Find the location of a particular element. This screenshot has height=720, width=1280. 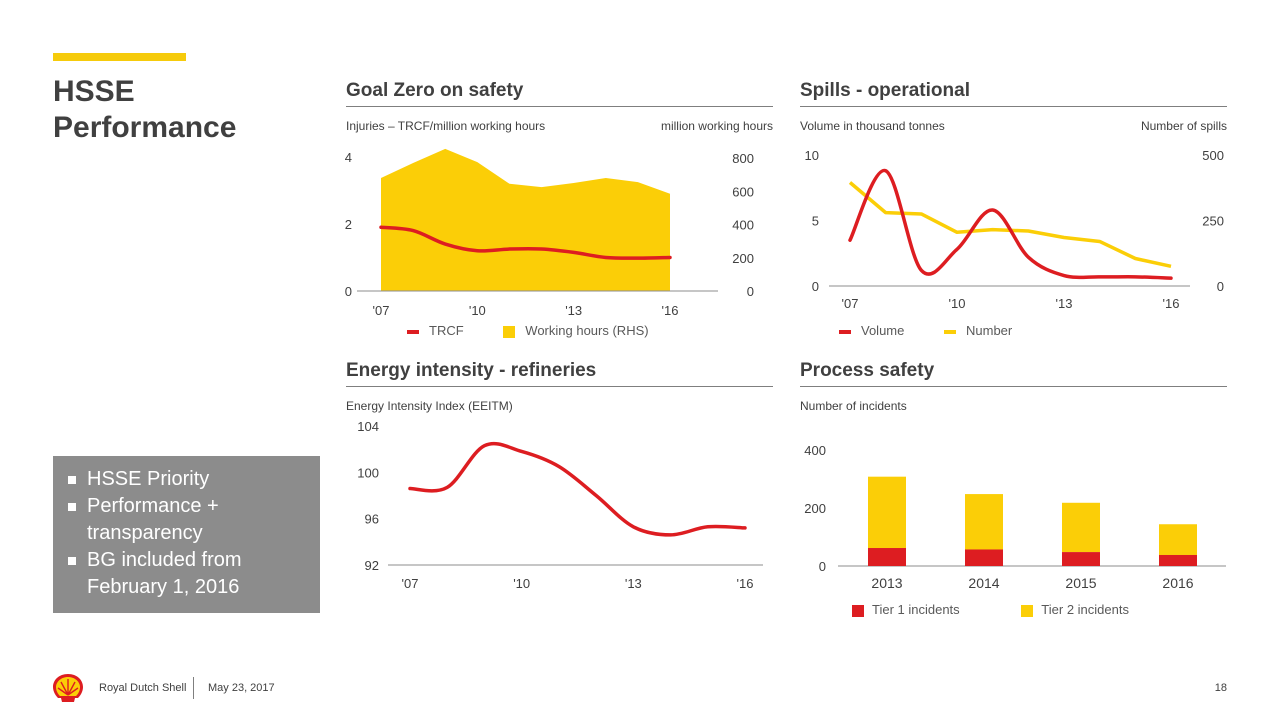

spills-right-axis-label: Number of spills is located at coordinates (1183, 126).